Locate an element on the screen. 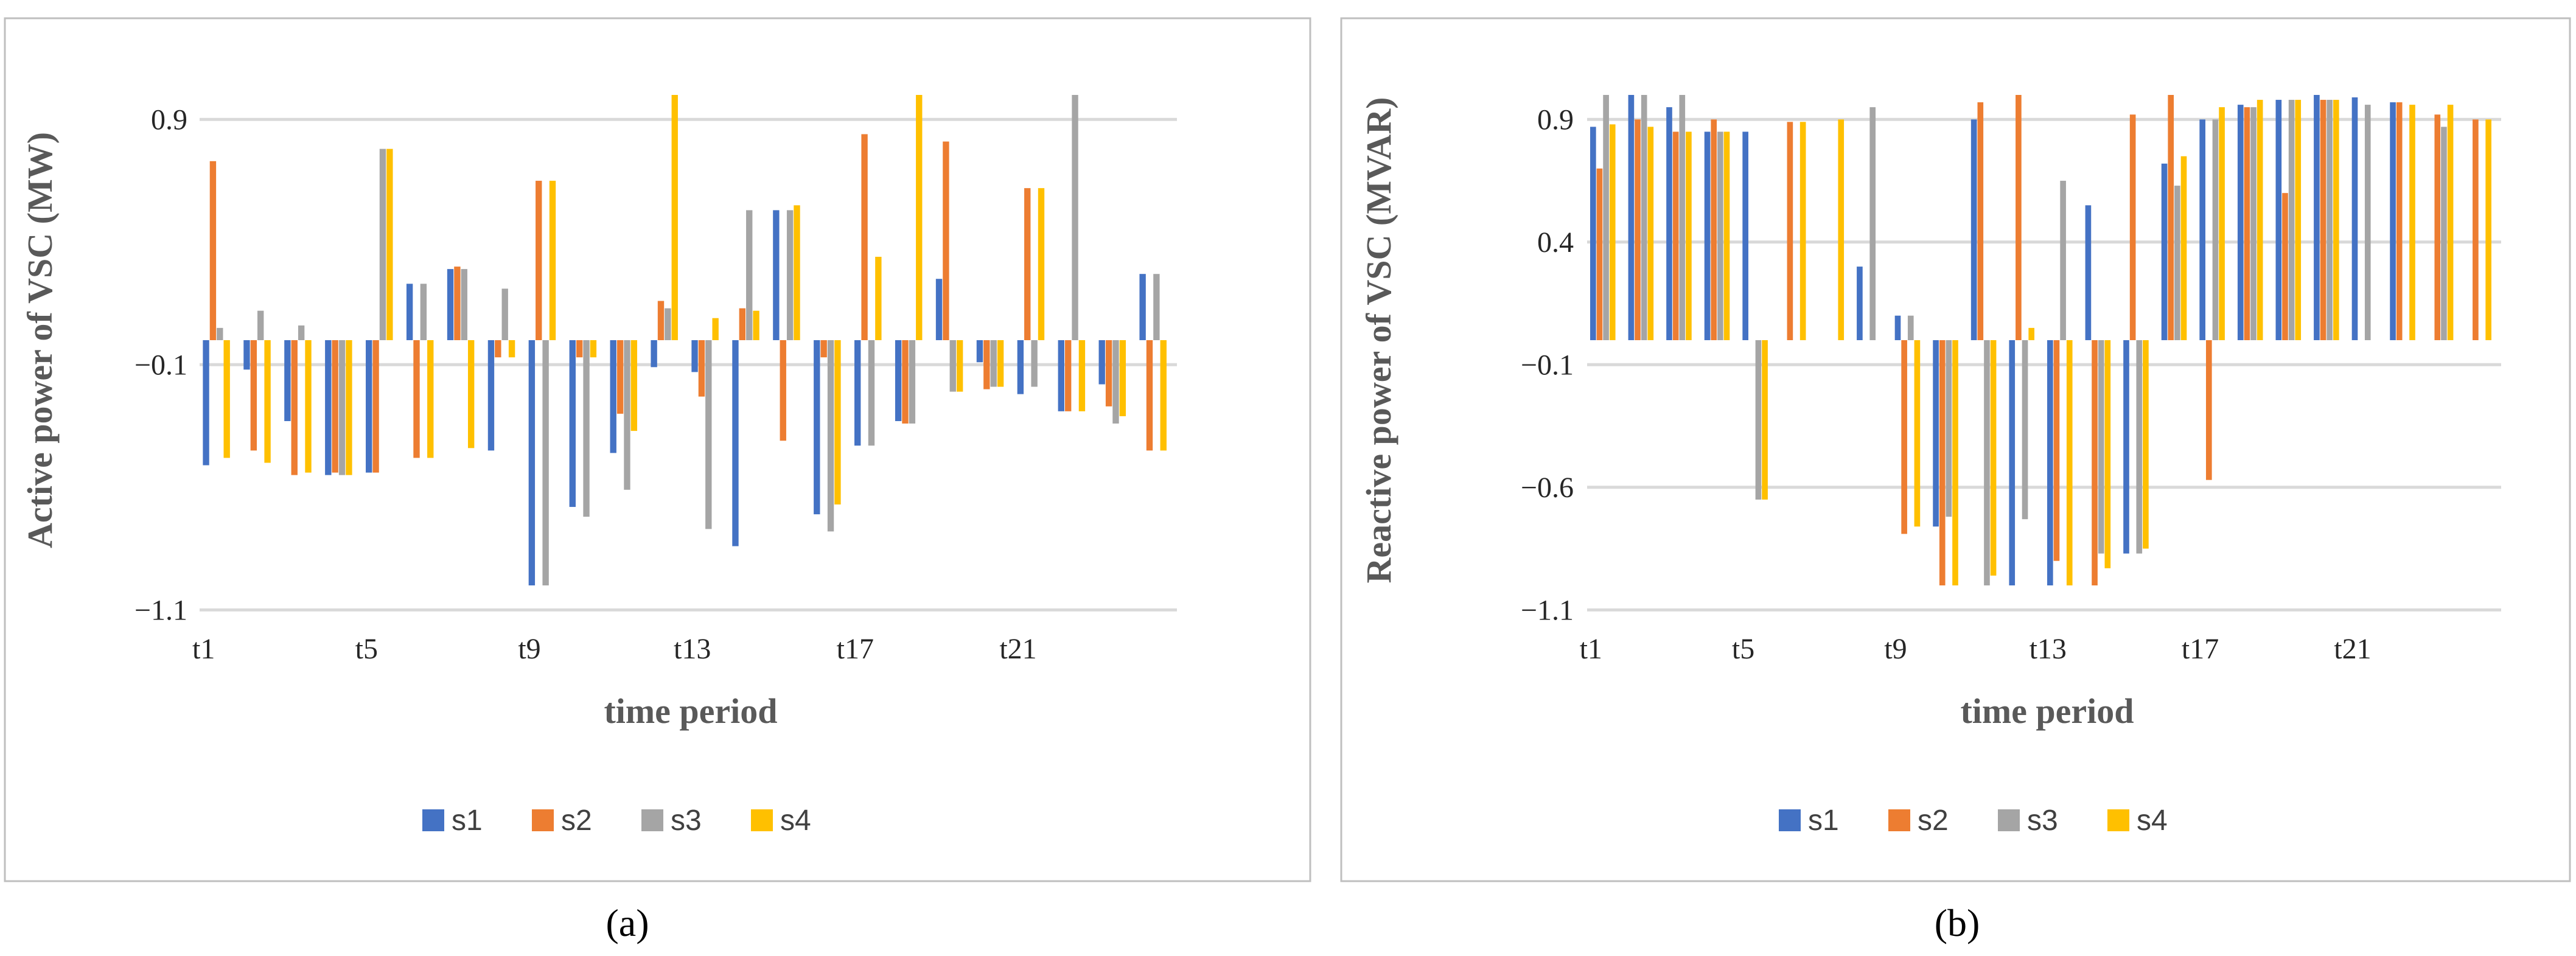 Image resolution: width=2576 pixels, height=956 pixels. bar-s2-t10 is located at coordinates (579, 349).